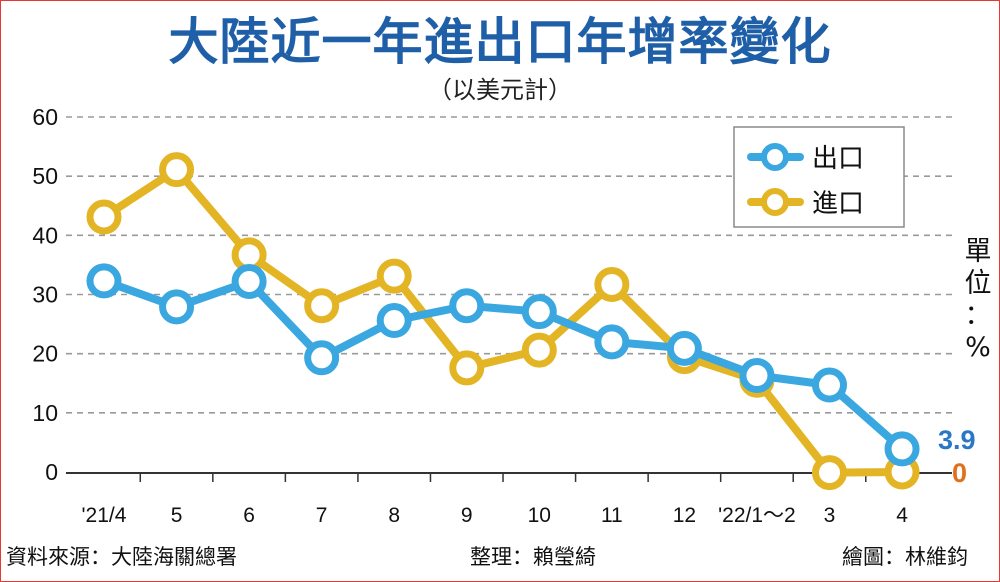 This screenshot has width=1000, height=582. I want to click on y-tick-label: 50, so click(45, 176).